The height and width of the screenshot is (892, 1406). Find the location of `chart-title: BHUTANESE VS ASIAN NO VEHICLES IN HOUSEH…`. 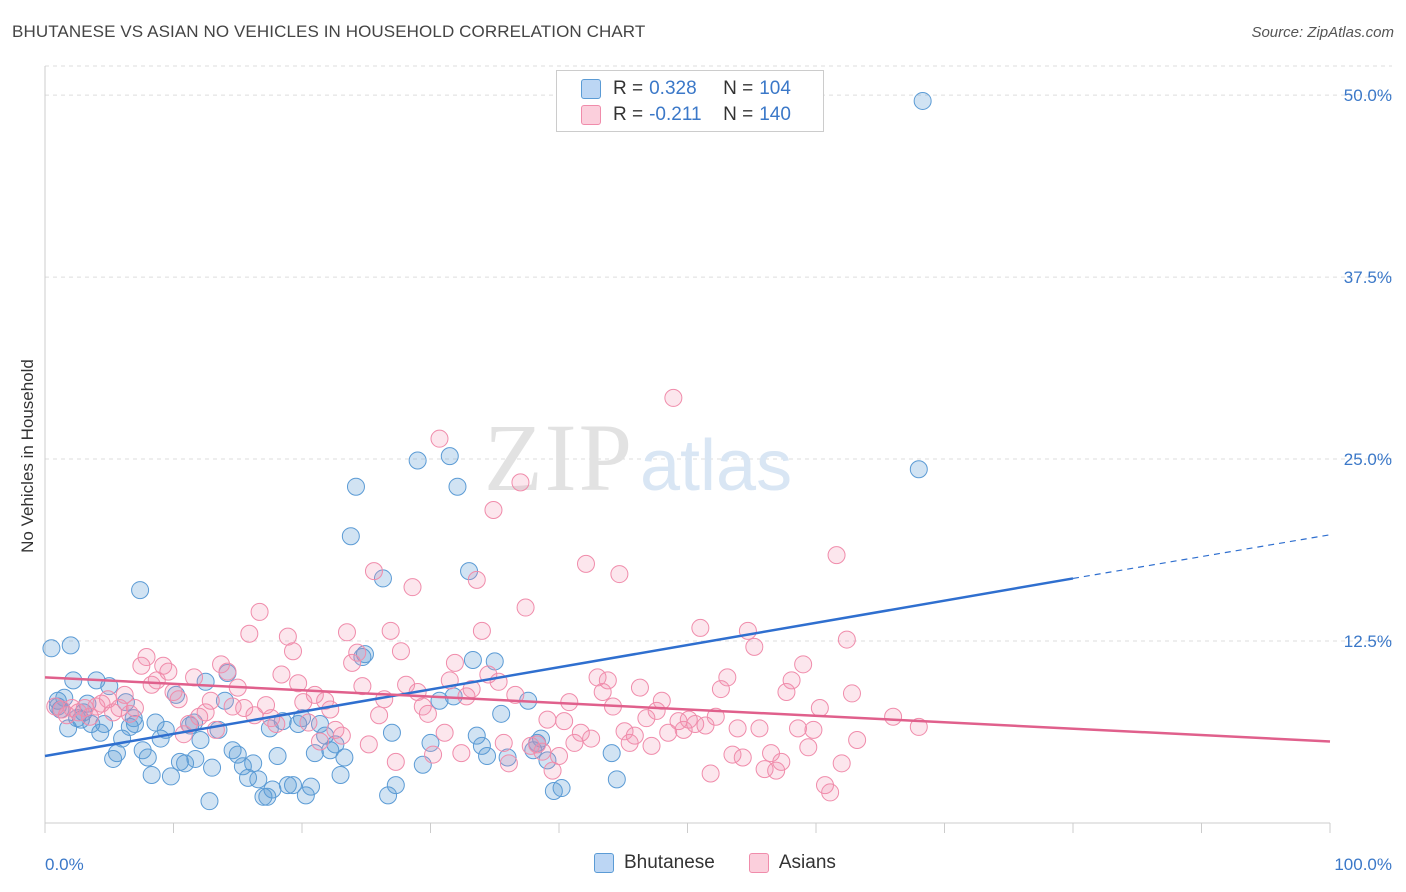

chart-title: BHUTANESE VS ASIAN NO VEHICLES IN HOUSEH… is located at coordinates (329, 31).